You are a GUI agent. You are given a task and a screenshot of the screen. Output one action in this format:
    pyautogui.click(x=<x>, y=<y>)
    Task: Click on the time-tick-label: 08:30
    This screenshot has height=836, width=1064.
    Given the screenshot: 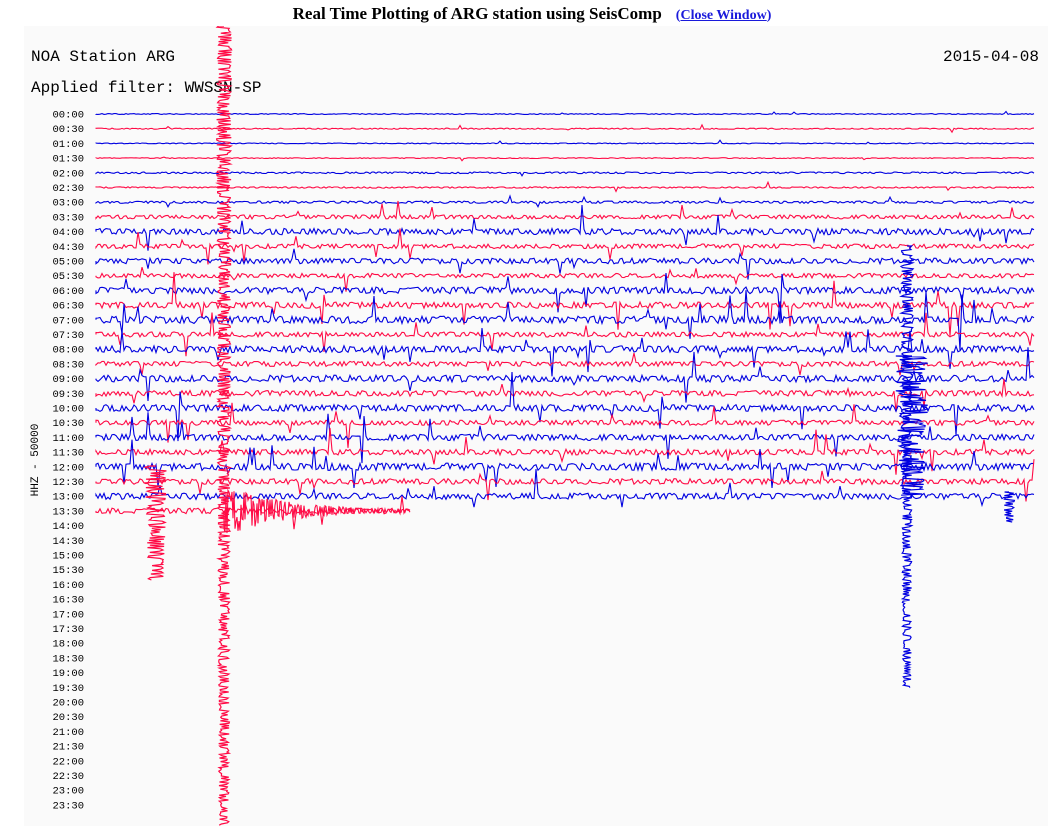 What is the action you would take?
    pyautogui.click(x=68, y=365)
    